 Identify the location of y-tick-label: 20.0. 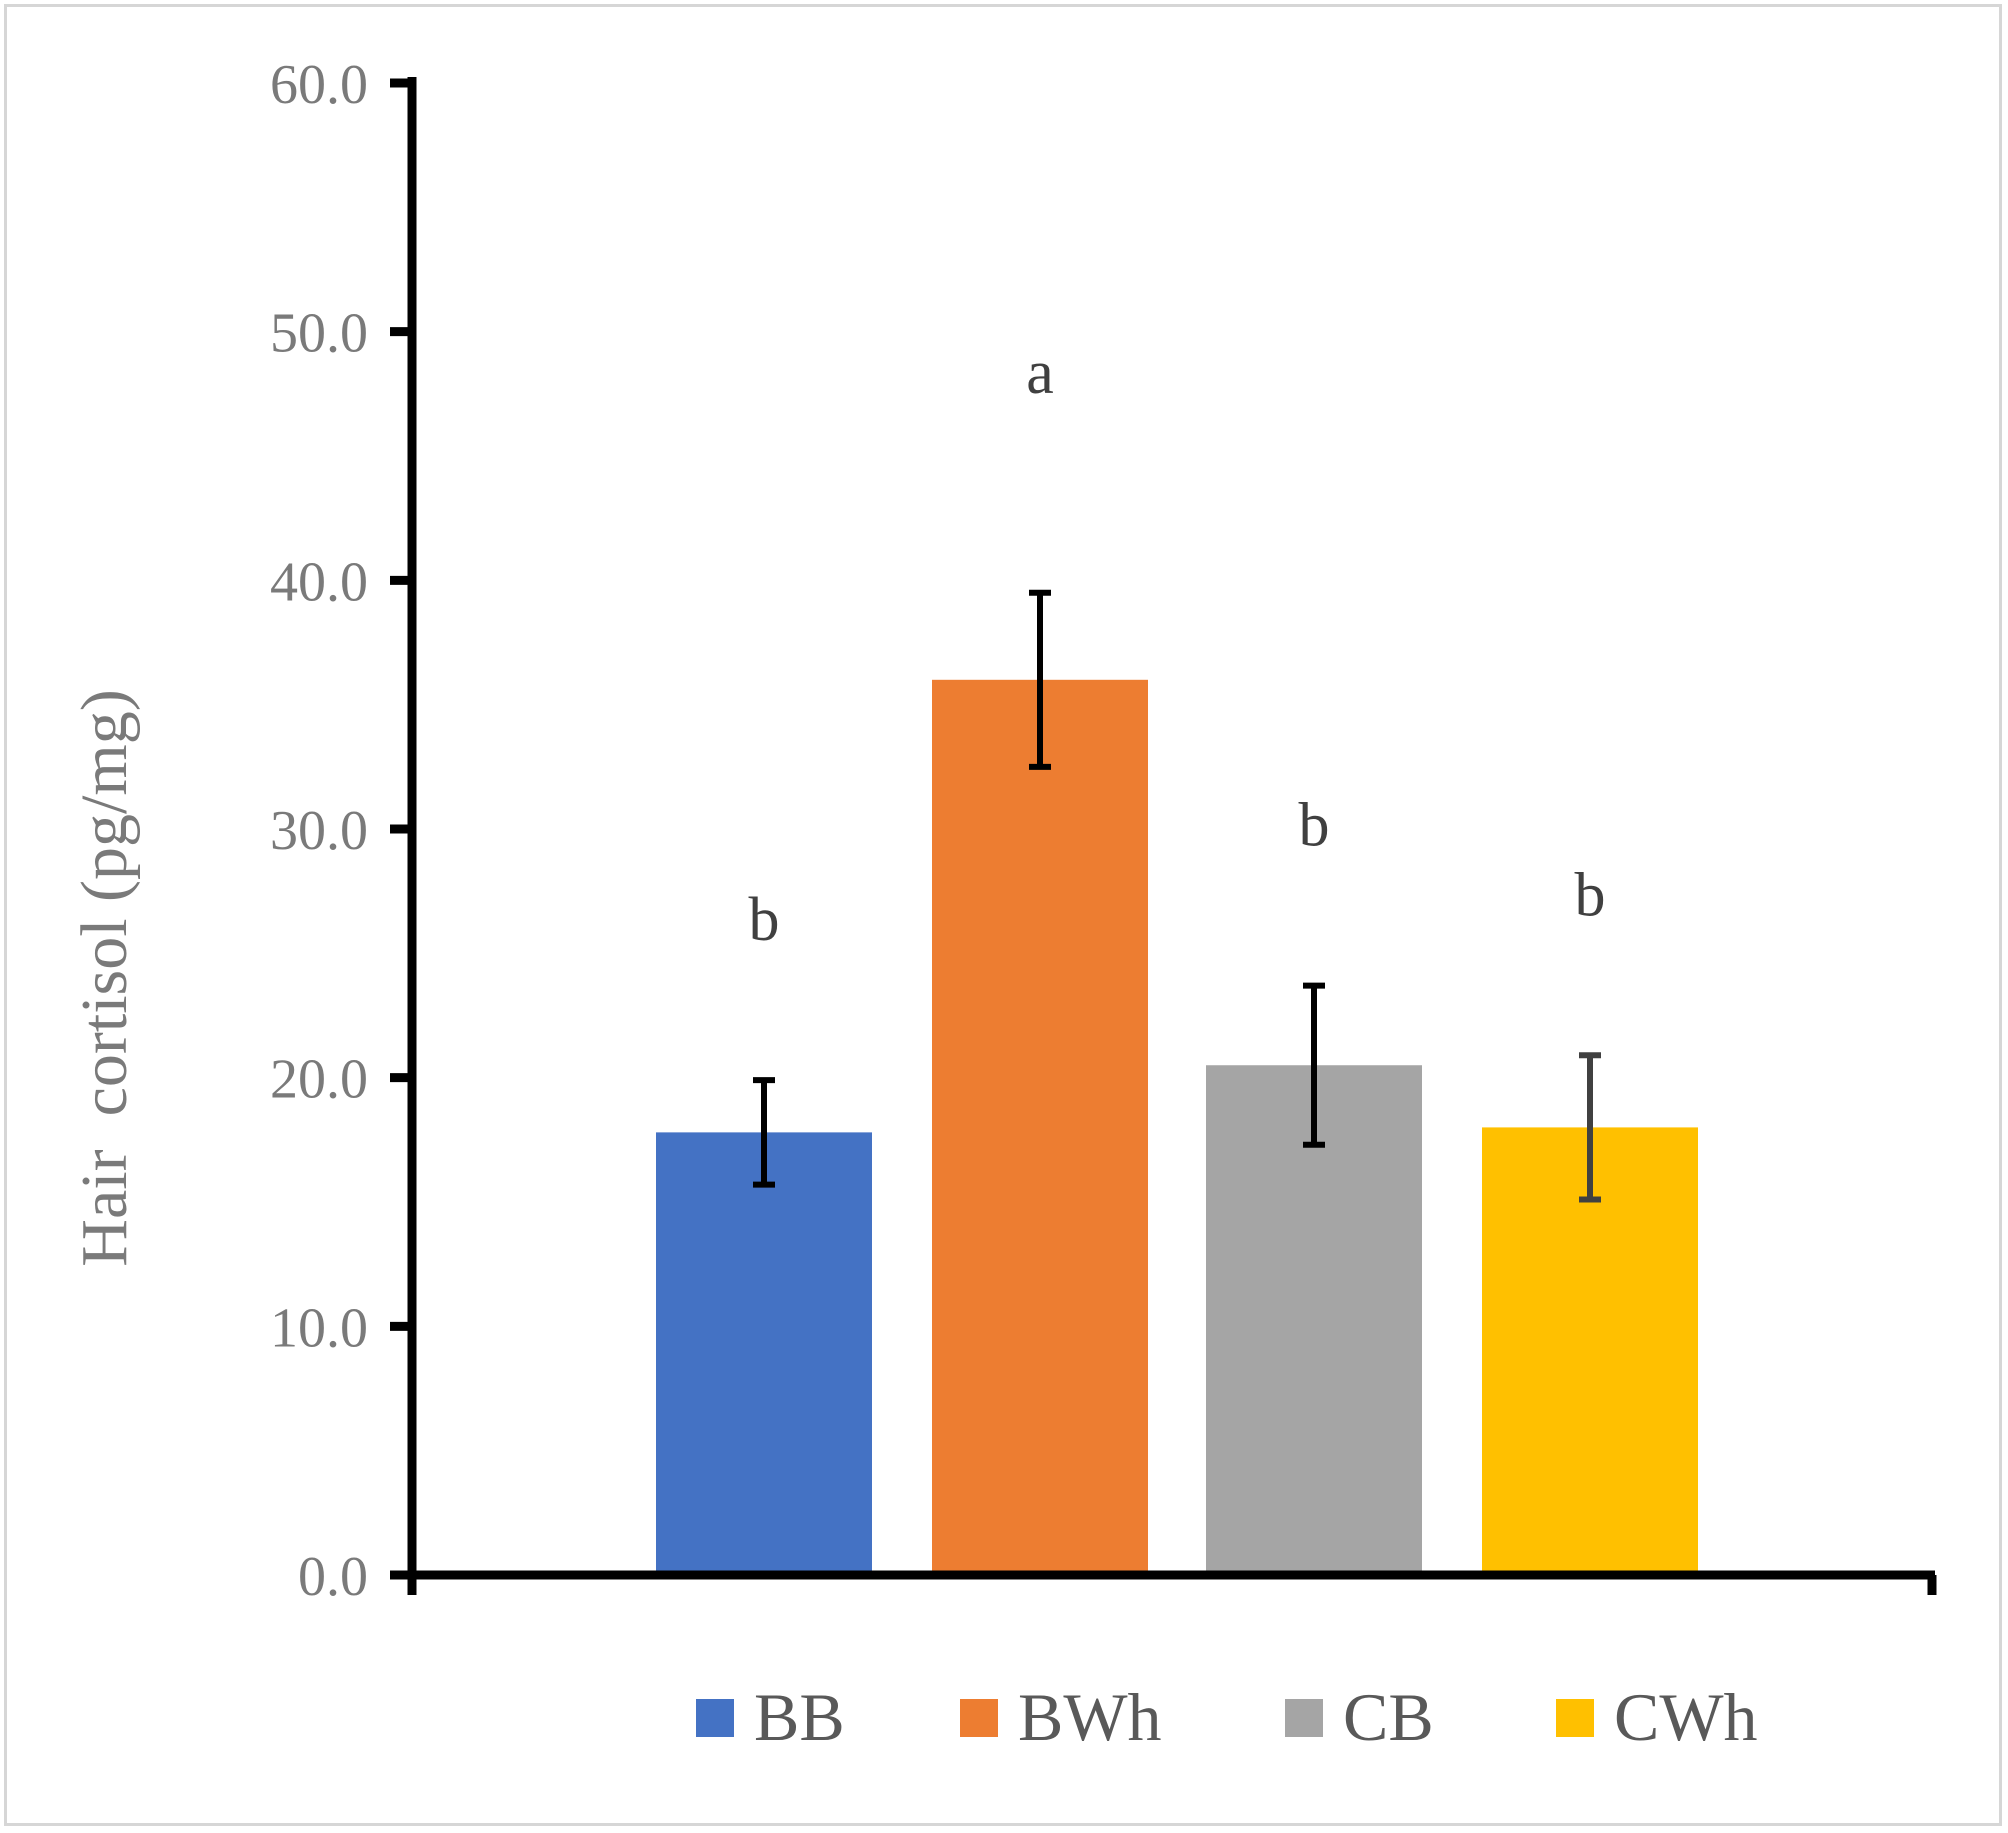
(319, 1080).